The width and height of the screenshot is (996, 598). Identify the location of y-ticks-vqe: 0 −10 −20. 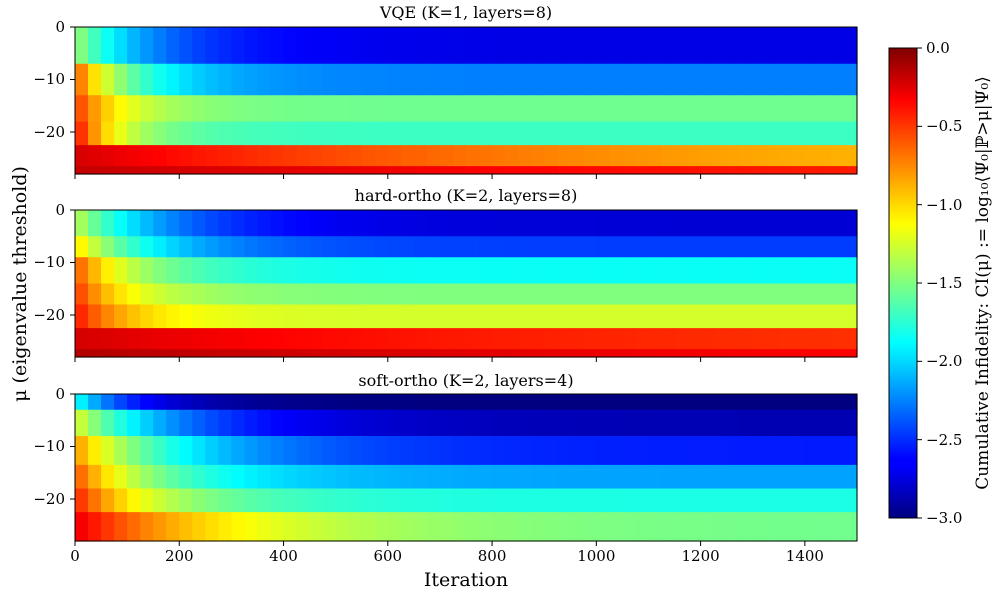
(49, 79).